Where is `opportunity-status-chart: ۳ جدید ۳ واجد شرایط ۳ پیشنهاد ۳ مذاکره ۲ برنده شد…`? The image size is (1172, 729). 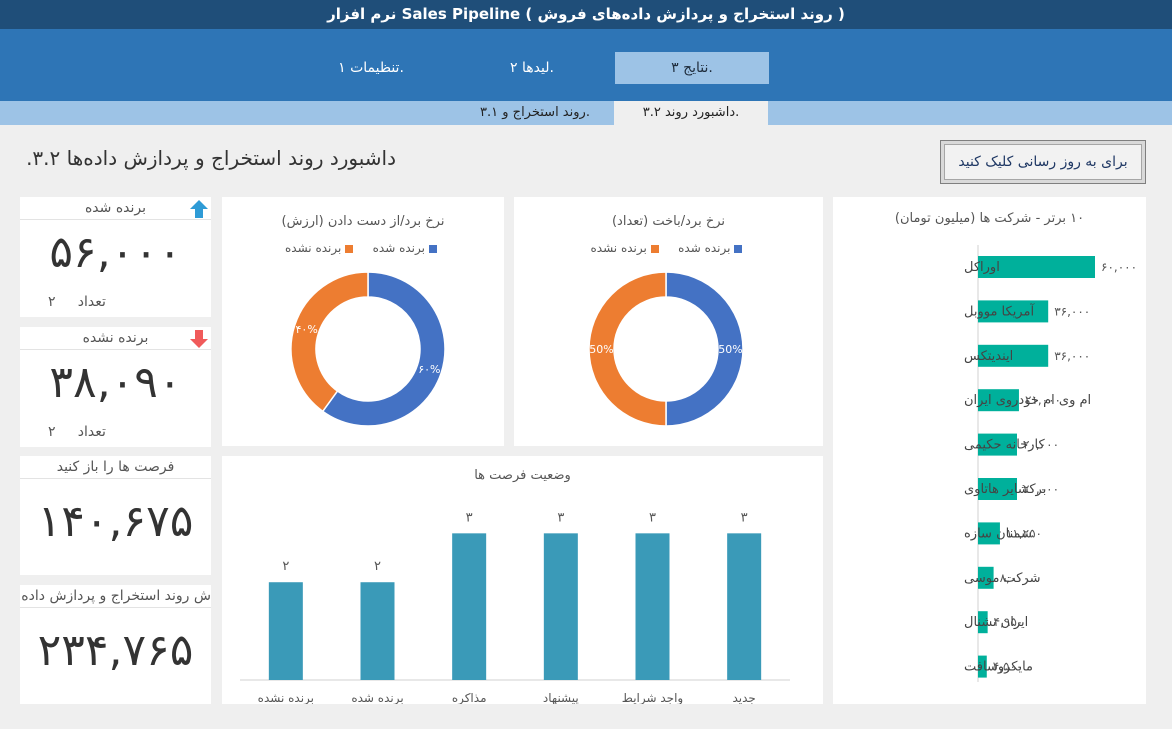
opportunity-status-chart: ۳ جدید ۳ واجد شرایط ۳ پیشنهاد ۳ مذاکره ۲ برنده شد… is located at coordinates (515, 607).